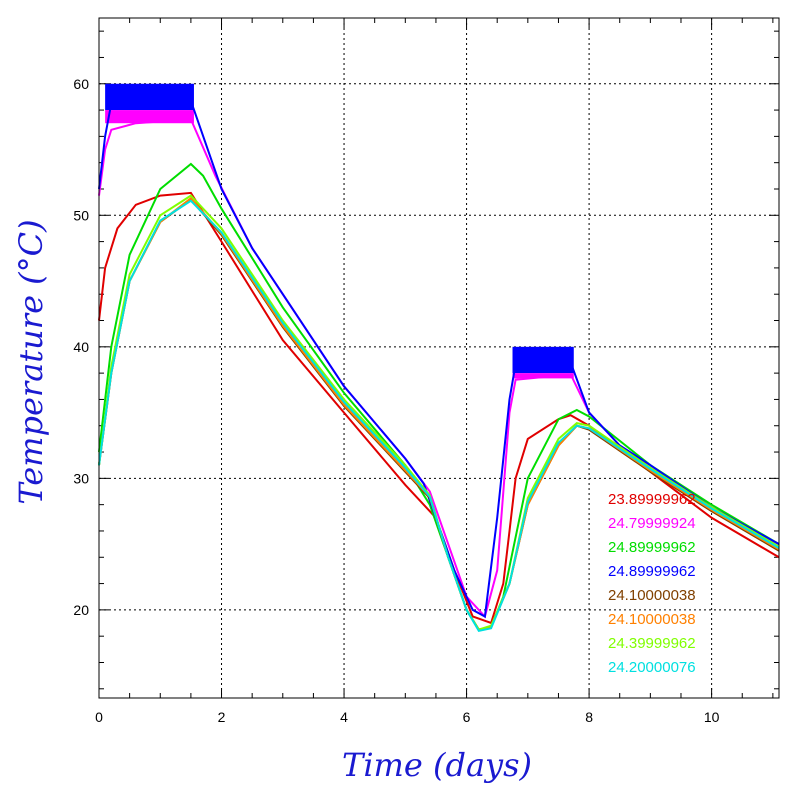 Image resolution: width=797 pixels, height=797 pixels. Describe the element at coordinates (652, 571) in the screenshot. I see `legend-entry-4: 24.89999962` at that location.